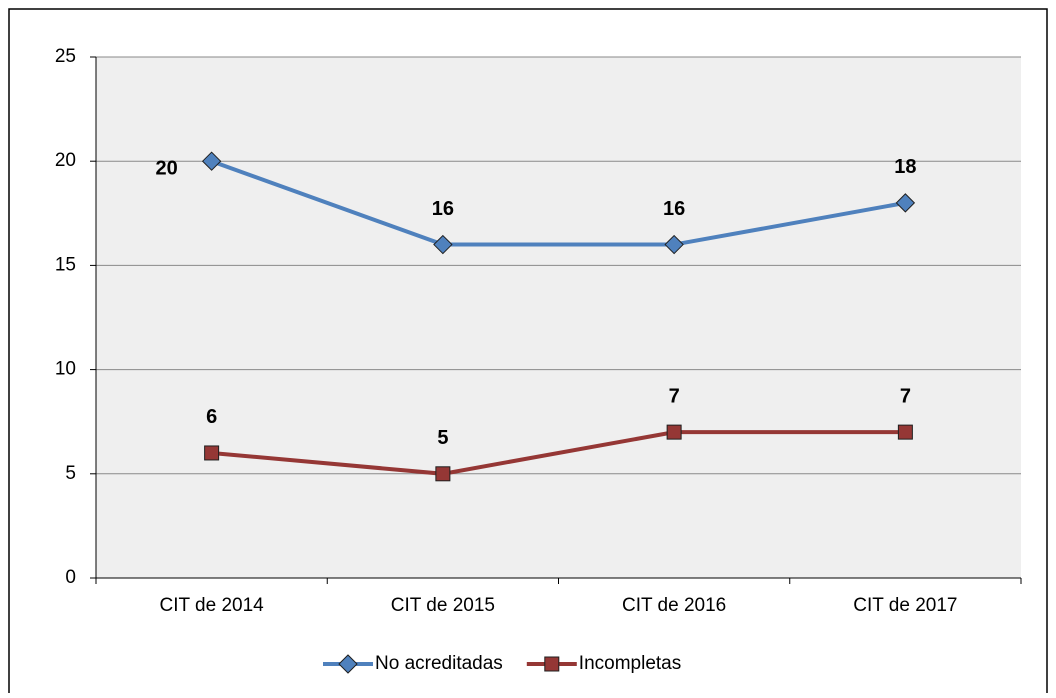 The height and width of the screenshot is (698, 1056). What do you see at coordinates (65, 264) in the screenshot?
I see `y-tick-label: 15` at bounding box center [65, 264].